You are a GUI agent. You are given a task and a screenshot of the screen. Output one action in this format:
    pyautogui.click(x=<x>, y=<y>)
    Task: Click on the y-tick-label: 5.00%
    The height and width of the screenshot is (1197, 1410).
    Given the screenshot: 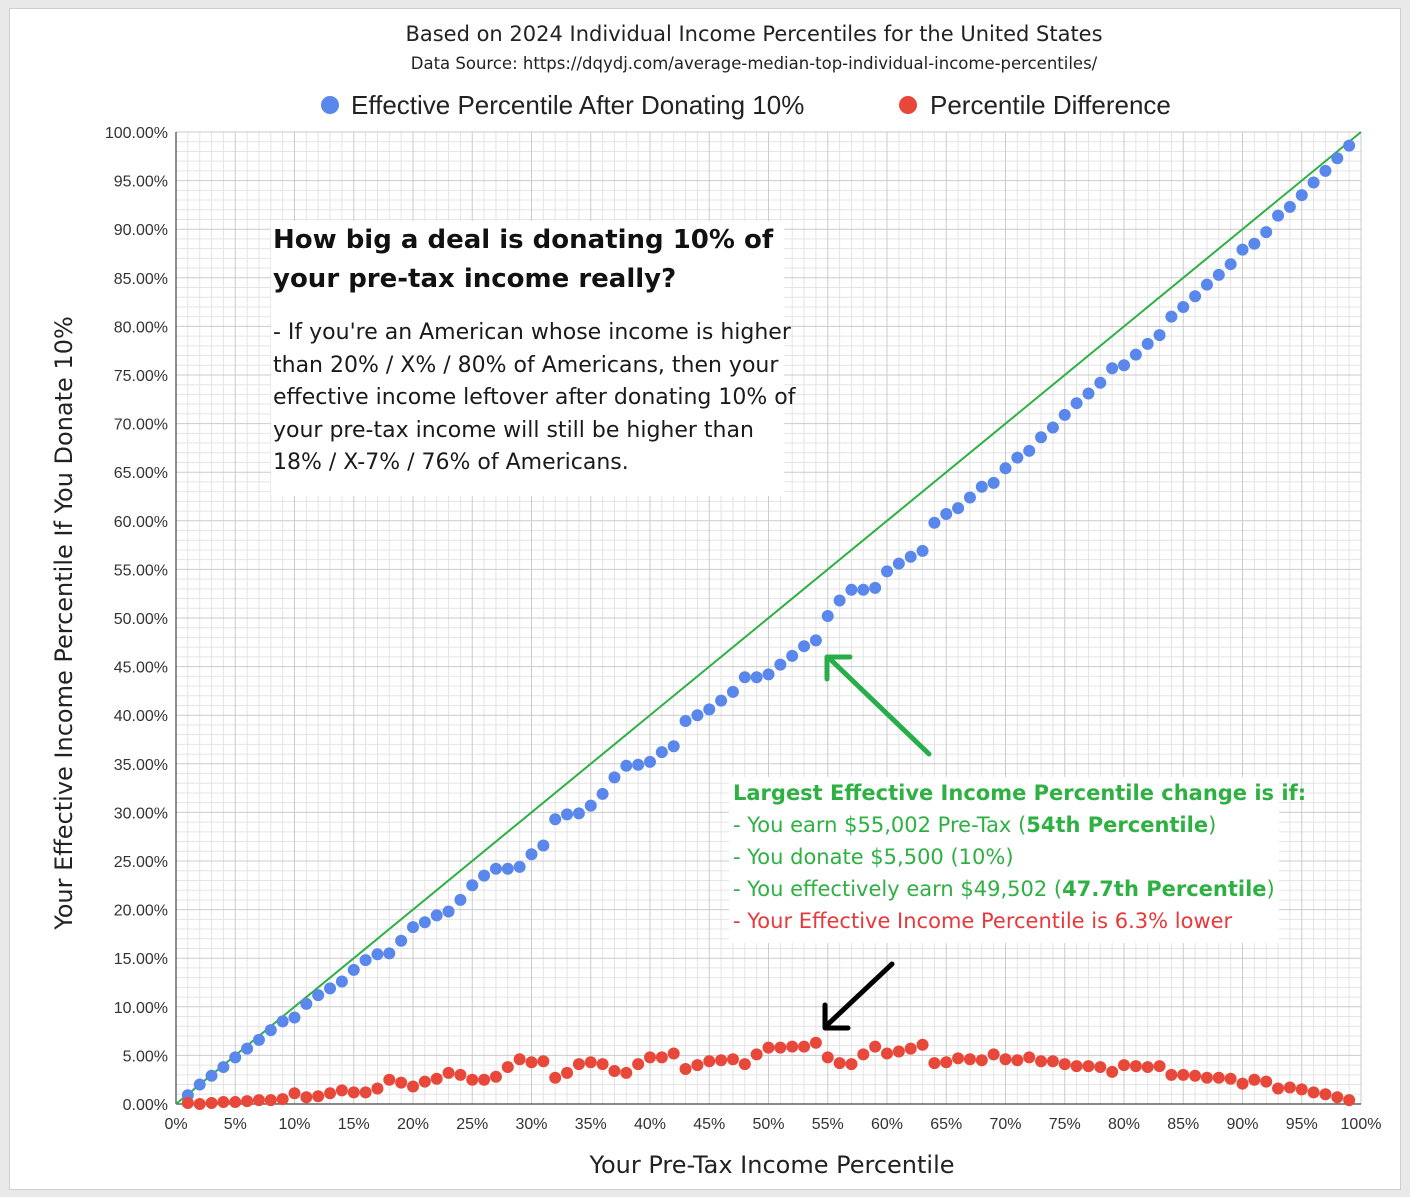 What is the action you would take?
    pyautogui.click(x=145, y=1056)
    